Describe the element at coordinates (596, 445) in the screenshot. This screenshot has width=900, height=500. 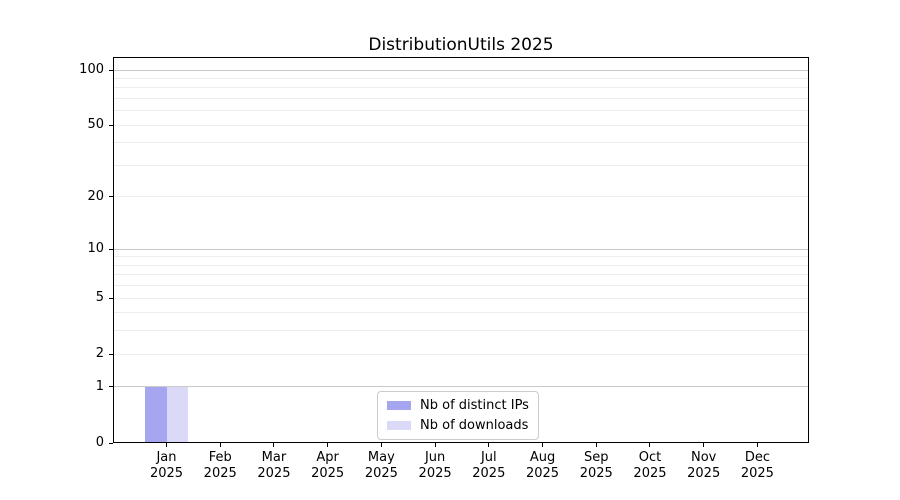
I see `x-tick-mark-sep` at that location.